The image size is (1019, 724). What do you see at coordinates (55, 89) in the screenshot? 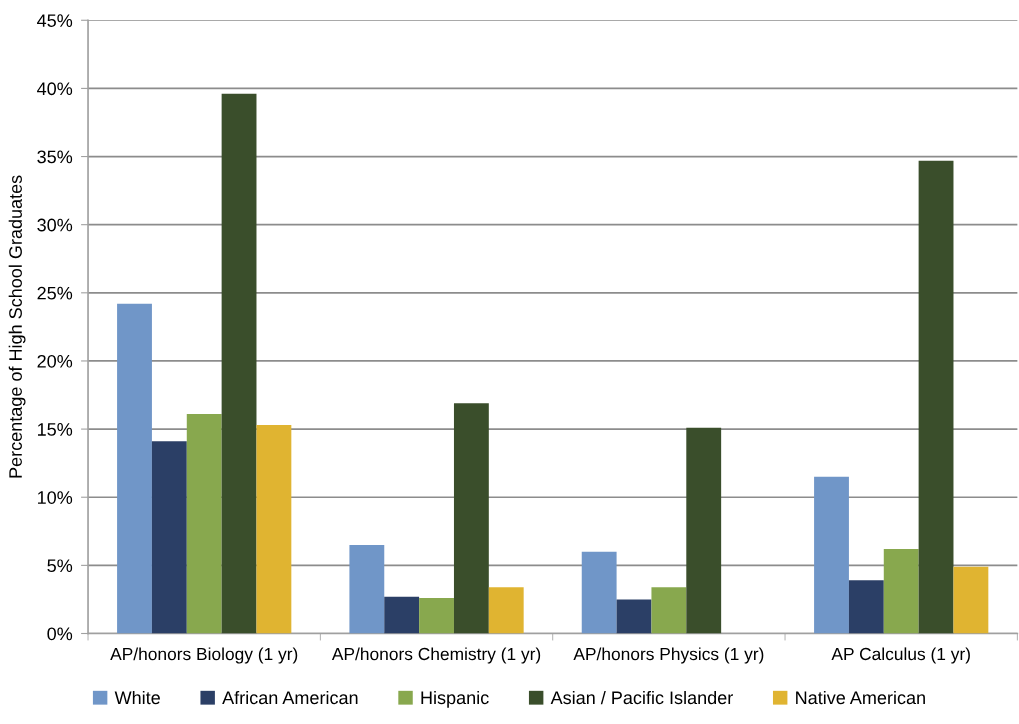
I see `y-tick-label: 40%` at bounding box center [55, 89].